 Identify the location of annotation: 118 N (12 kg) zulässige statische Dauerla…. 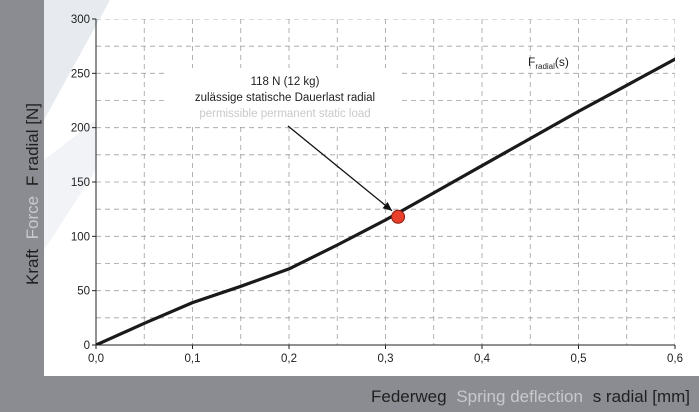
(287, 146).